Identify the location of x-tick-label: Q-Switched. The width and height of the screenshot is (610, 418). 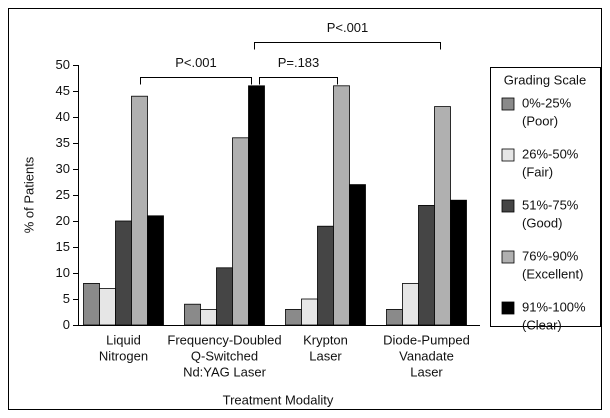
(224, 355).